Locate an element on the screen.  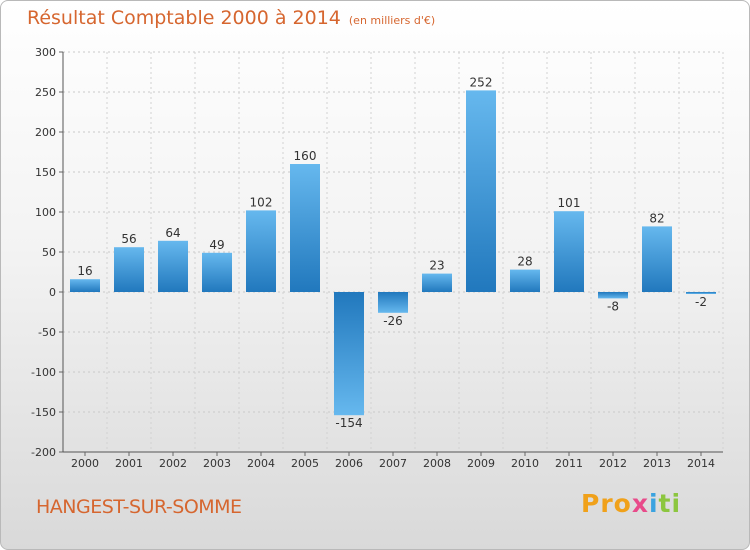
x-tick-label: 2000 is located at coordinates (85, 463).